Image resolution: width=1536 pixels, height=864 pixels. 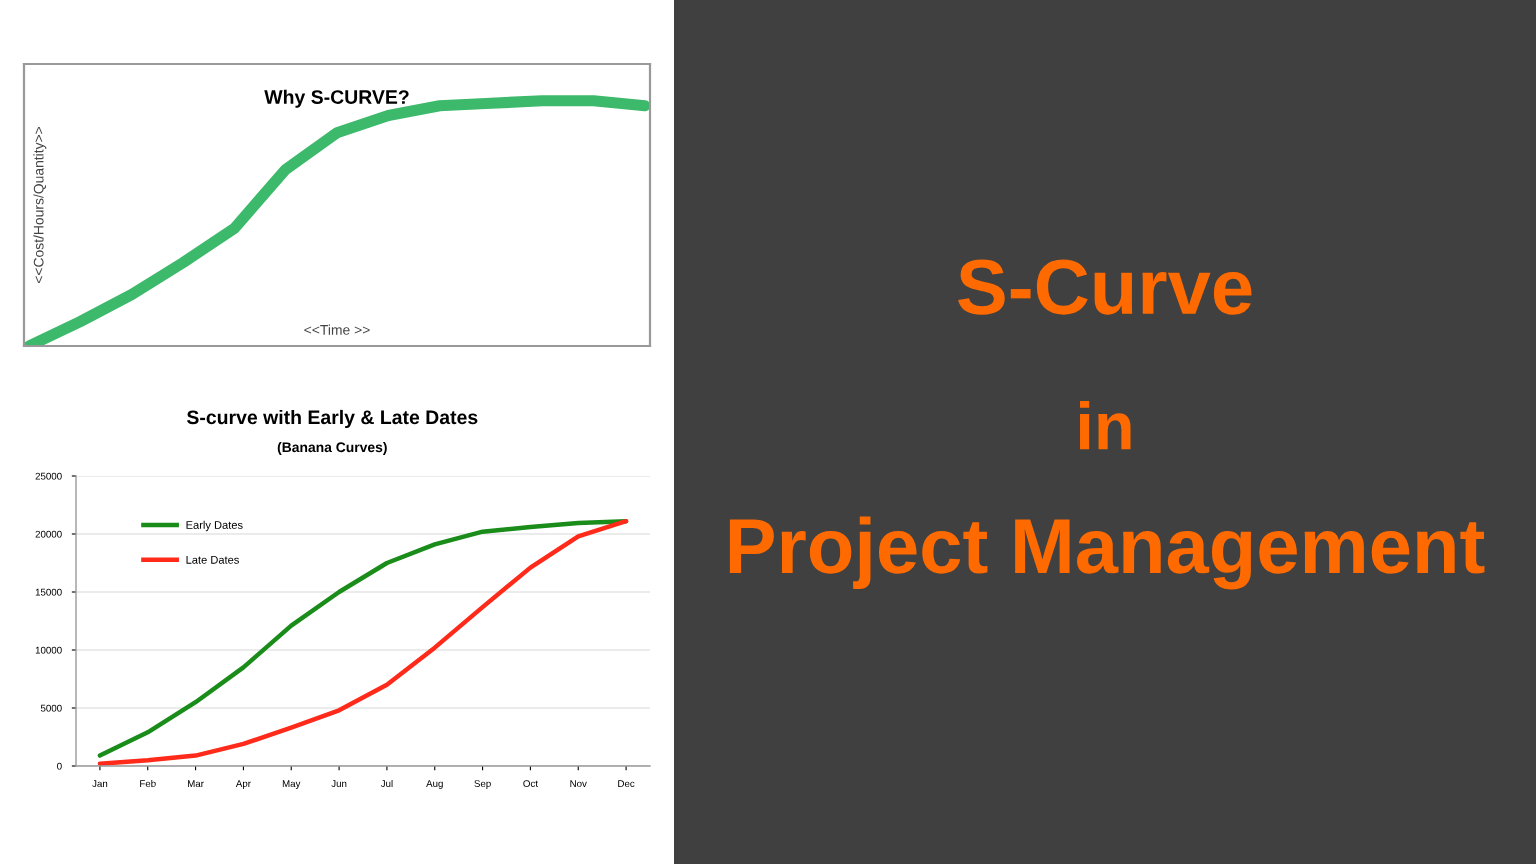 I want to click on chart-title: Why S-CURVE?, so click(x=336, y=98).